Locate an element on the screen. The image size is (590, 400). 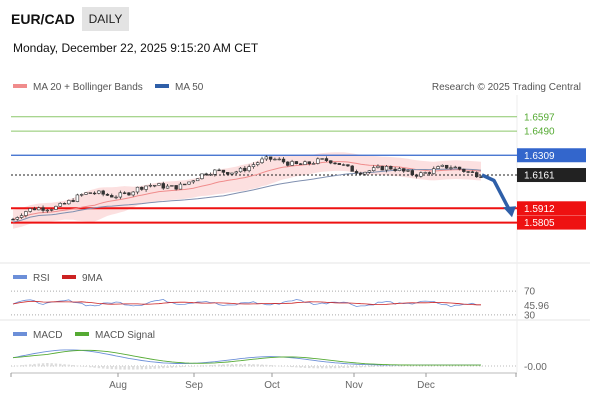
rsi-tick-label: 30 is located at coordinates (530, 315).